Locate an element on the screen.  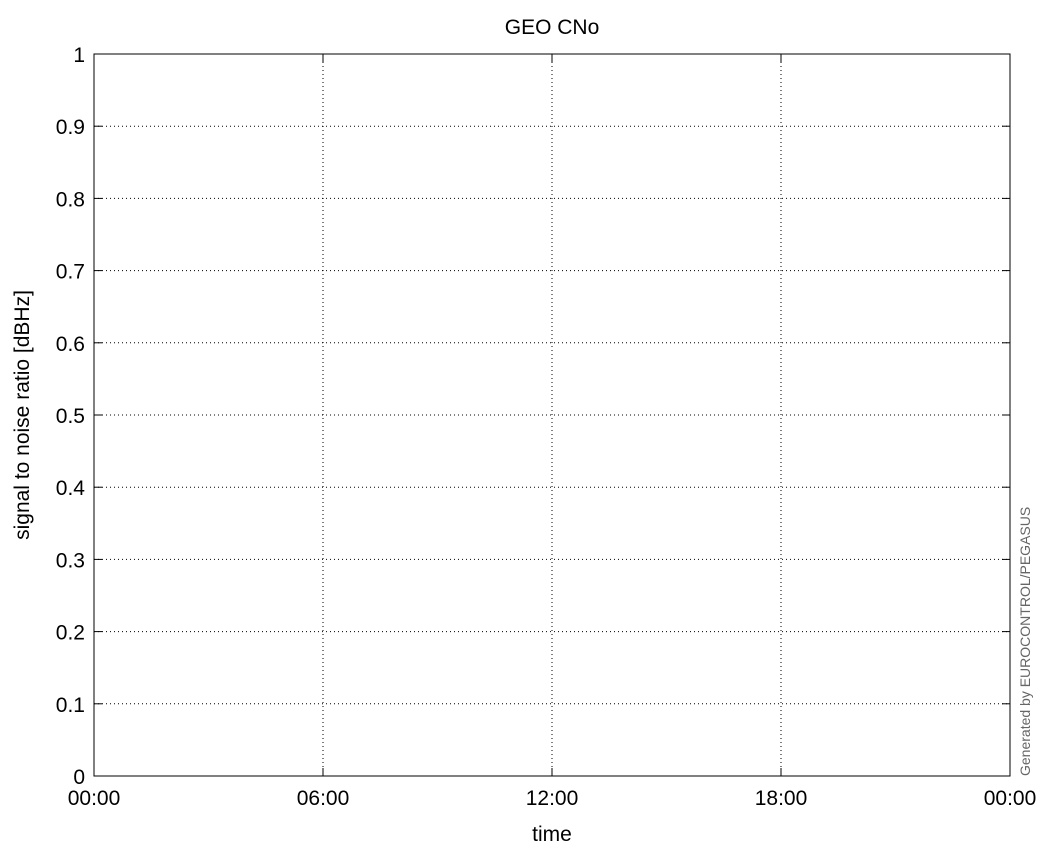
y-tick-label: 0.2 is located at coordinates (70, 633).